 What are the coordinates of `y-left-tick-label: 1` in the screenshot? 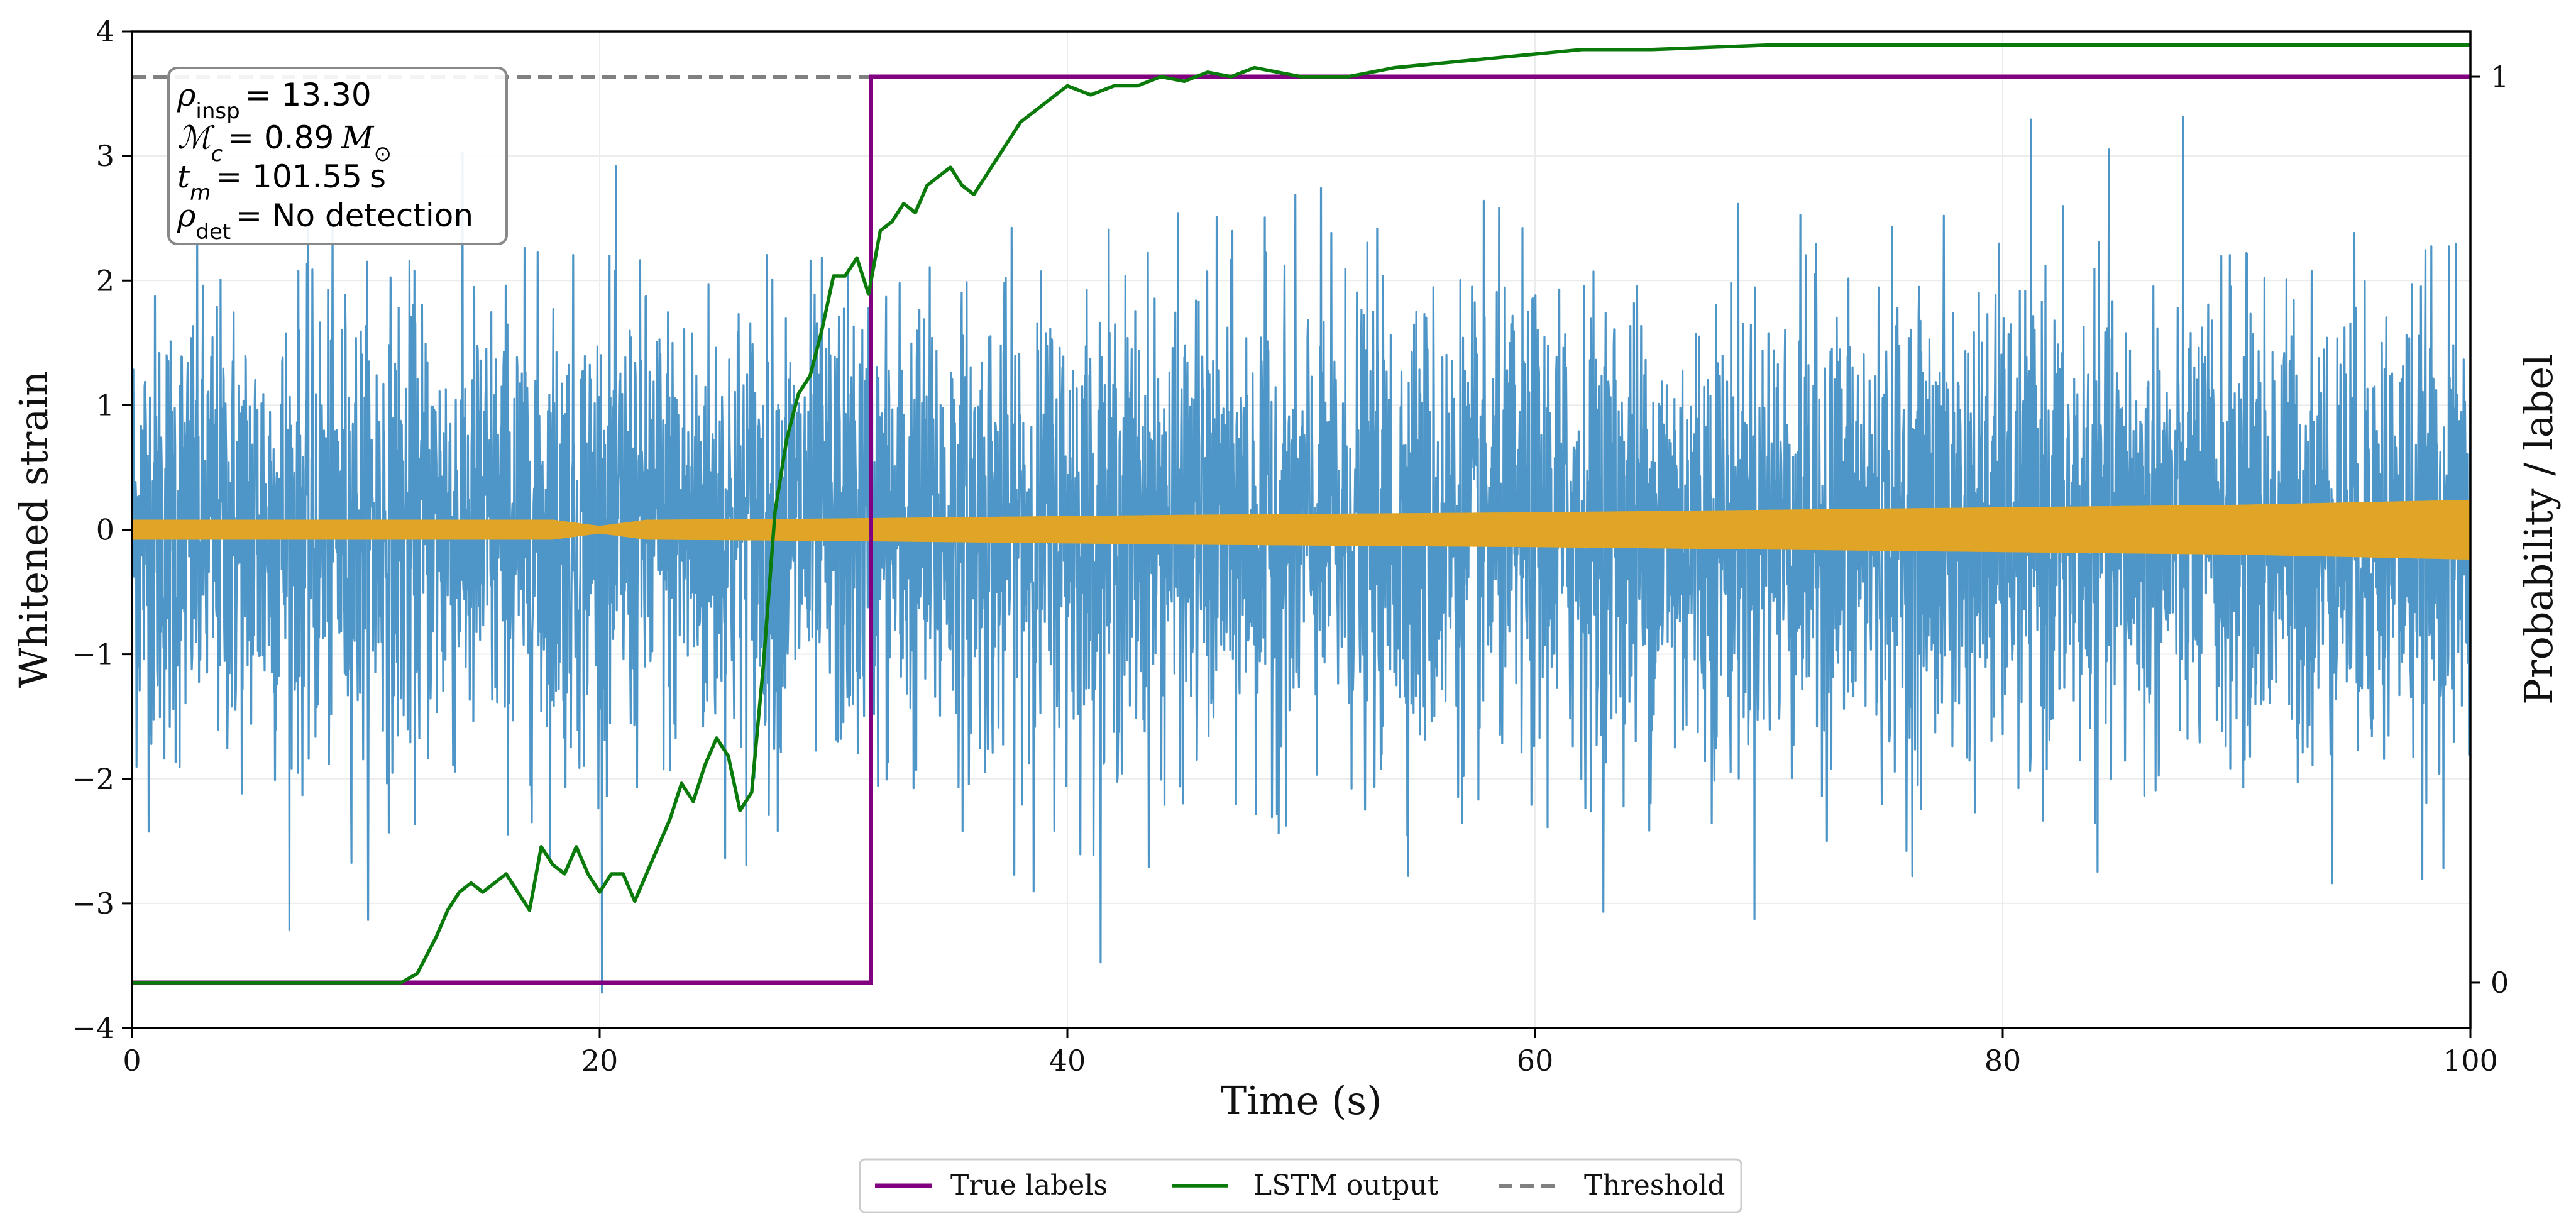 It's located at (105, 405).